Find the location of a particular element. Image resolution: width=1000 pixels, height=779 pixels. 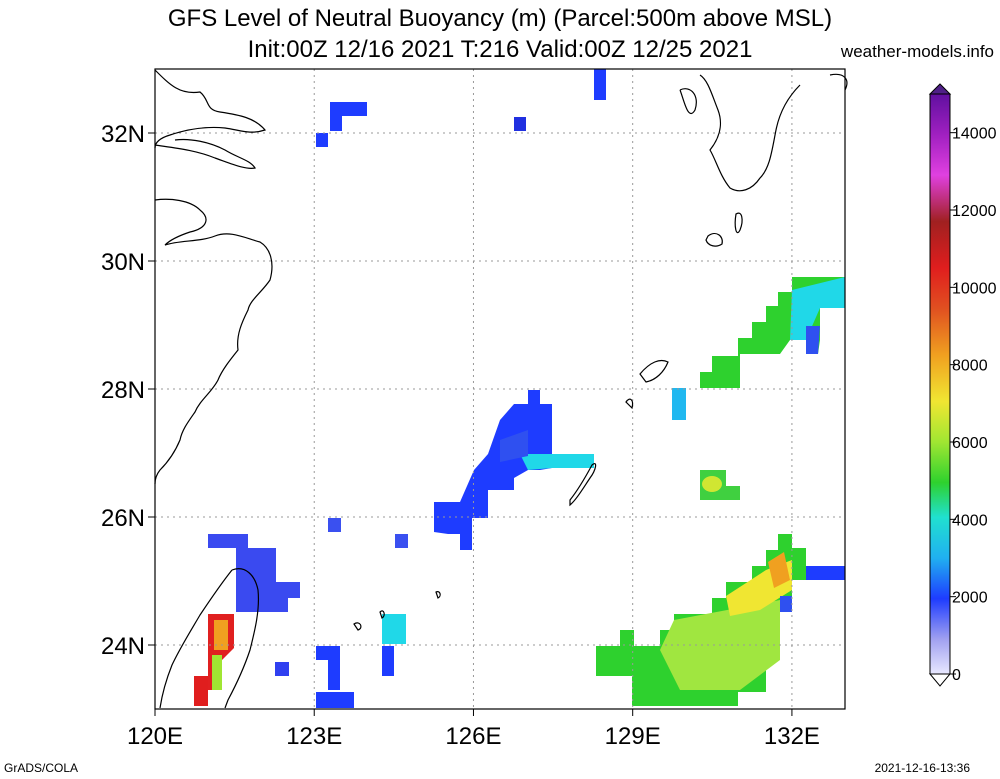

coast-amami is located at coordinates (654, 371).